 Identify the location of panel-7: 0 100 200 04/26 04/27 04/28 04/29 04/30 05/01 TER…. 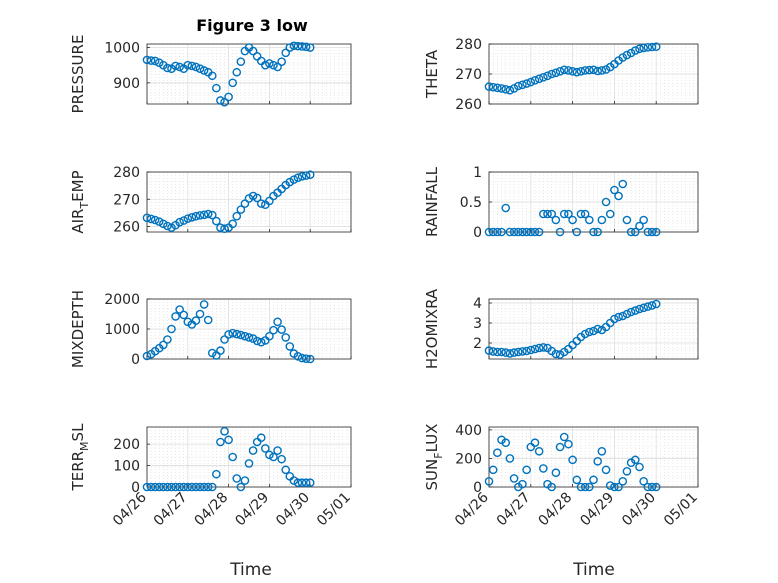
(211, 476).